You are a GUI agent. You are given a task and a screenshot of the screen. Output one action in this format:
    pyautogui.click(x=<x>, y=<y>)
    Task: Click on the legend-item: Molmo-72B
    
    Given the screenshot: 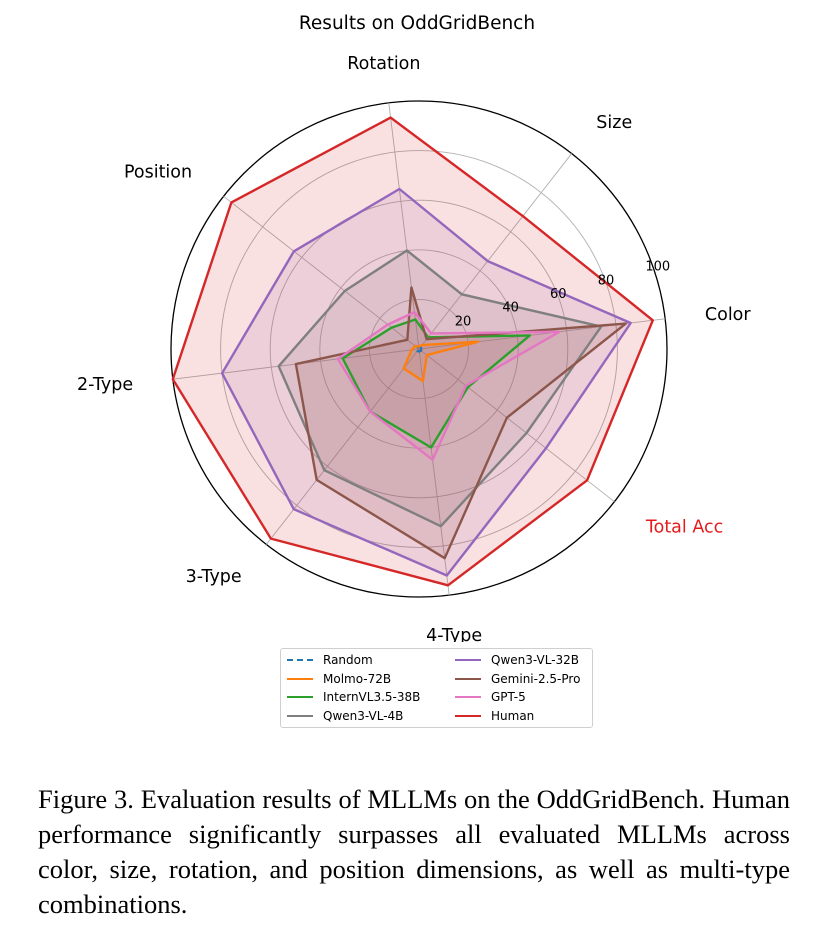 What is the action you would take?
    pyautogui.click(x=339, y=679)
    